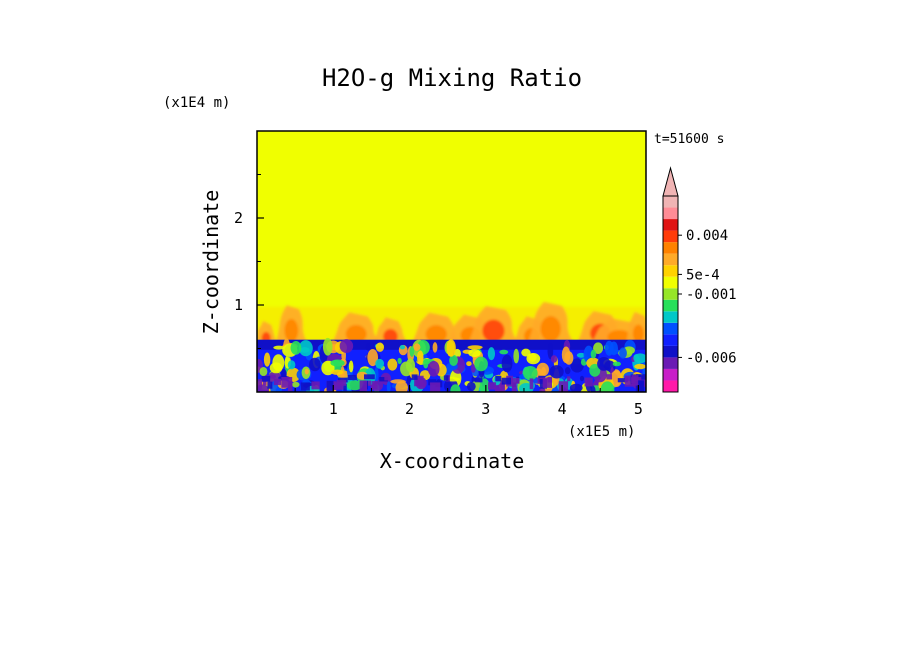  Describe the element at coordinates (711, 358) in the screenshot. I see `colorbar-label: -0.006` at that location.